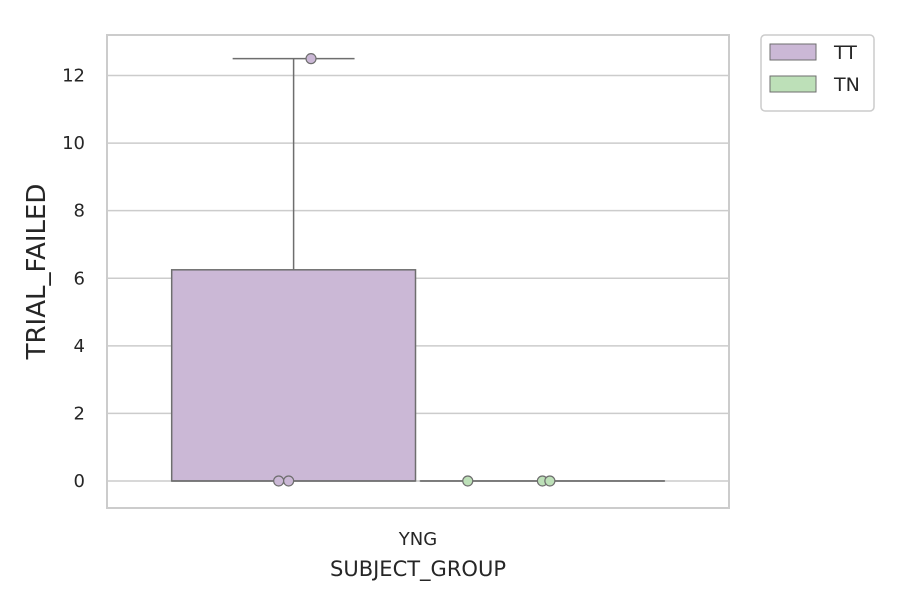 The image size is (900, 600). What do you see at coordinates (793, 52) in the screenshot?
I see `legend-swatch-tt` at bounding box center [793, 52].